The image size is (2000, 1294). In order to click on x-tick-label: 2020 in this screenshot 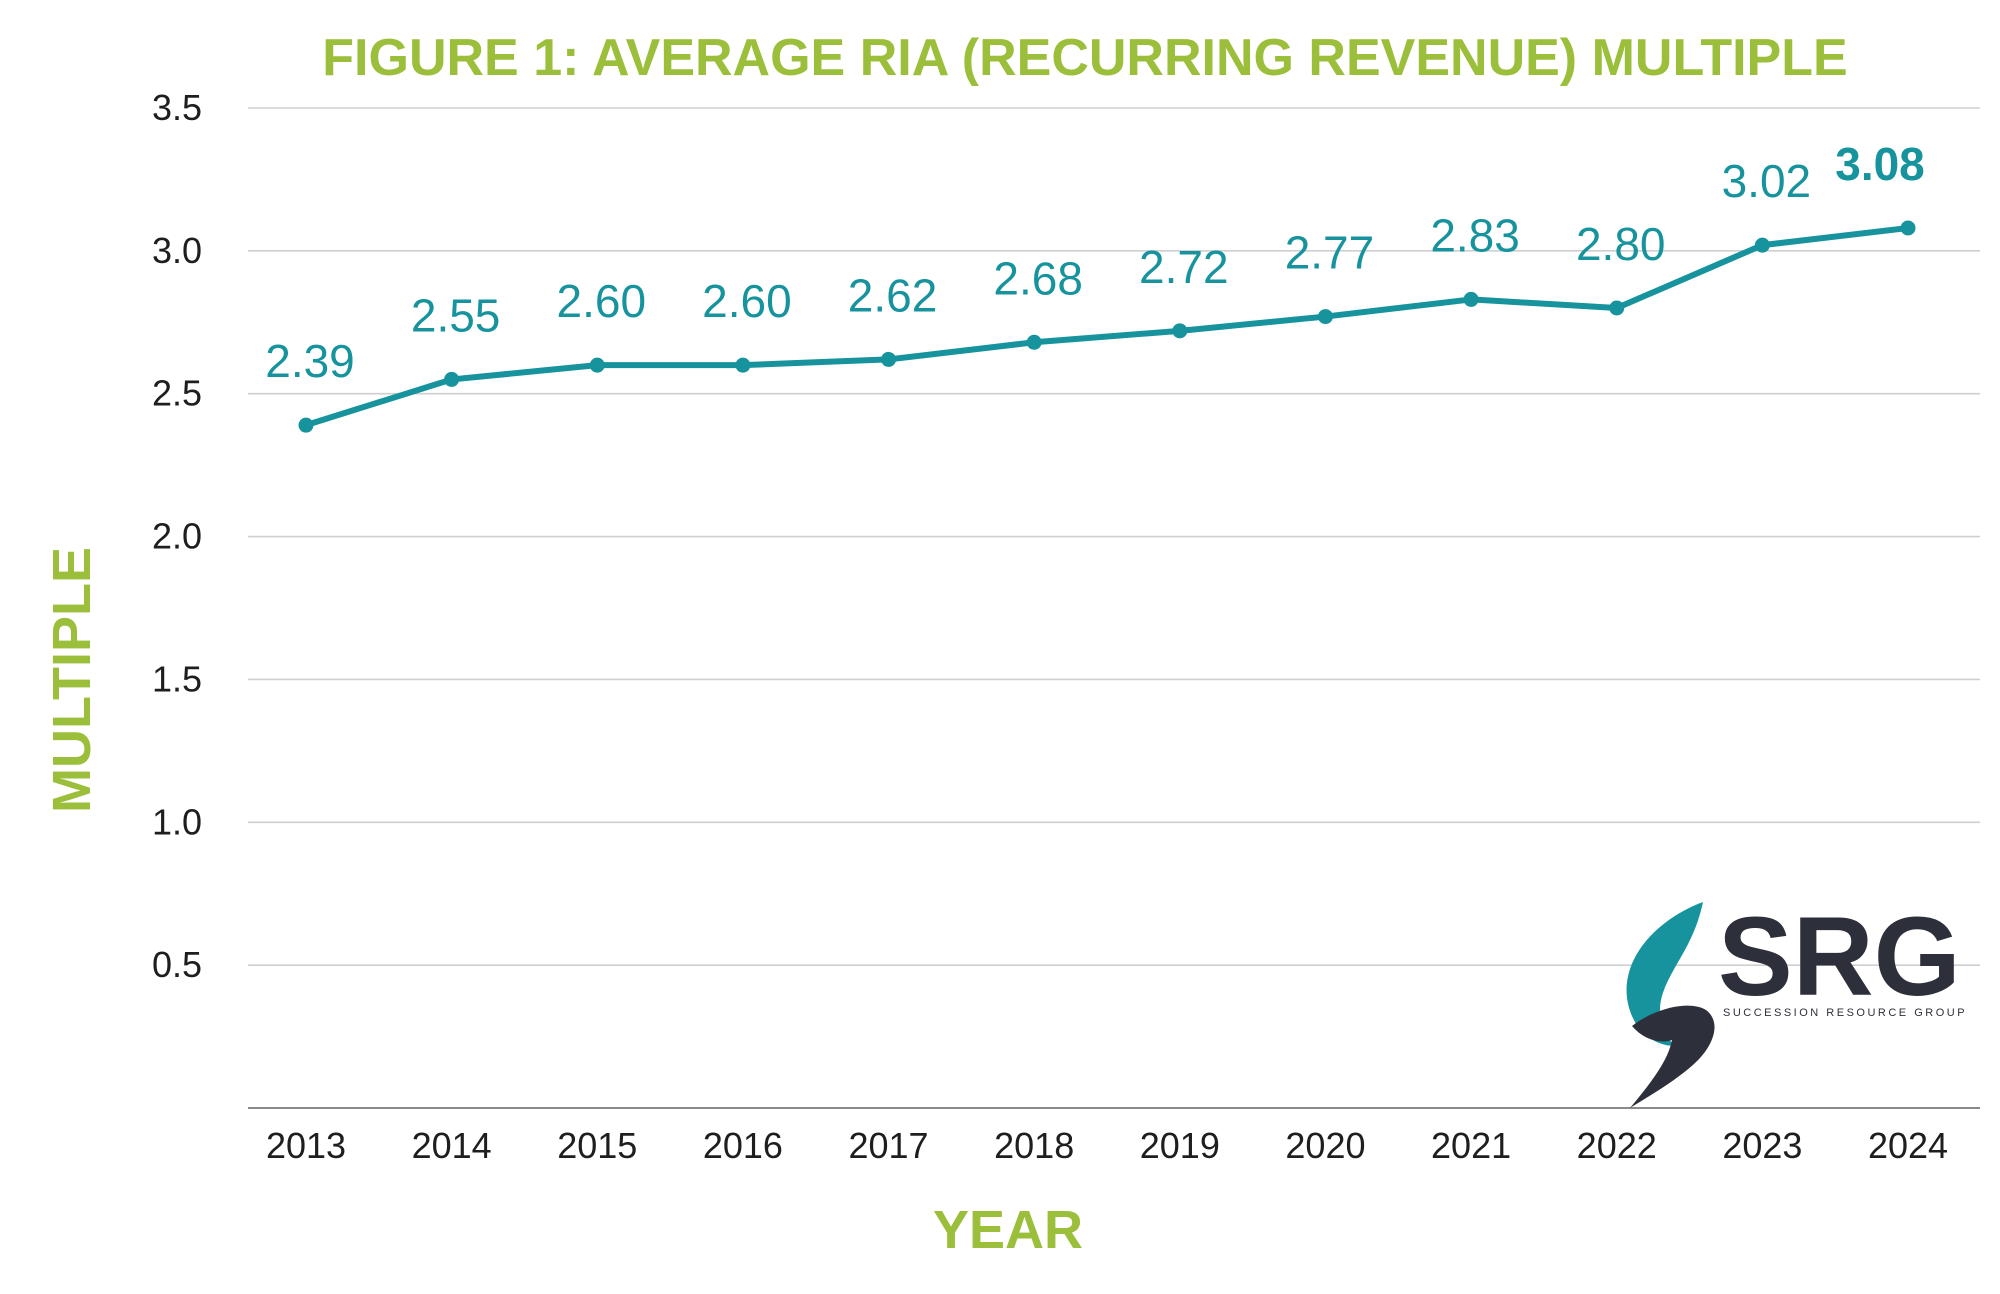, I will do `click(1325, 1145)`.